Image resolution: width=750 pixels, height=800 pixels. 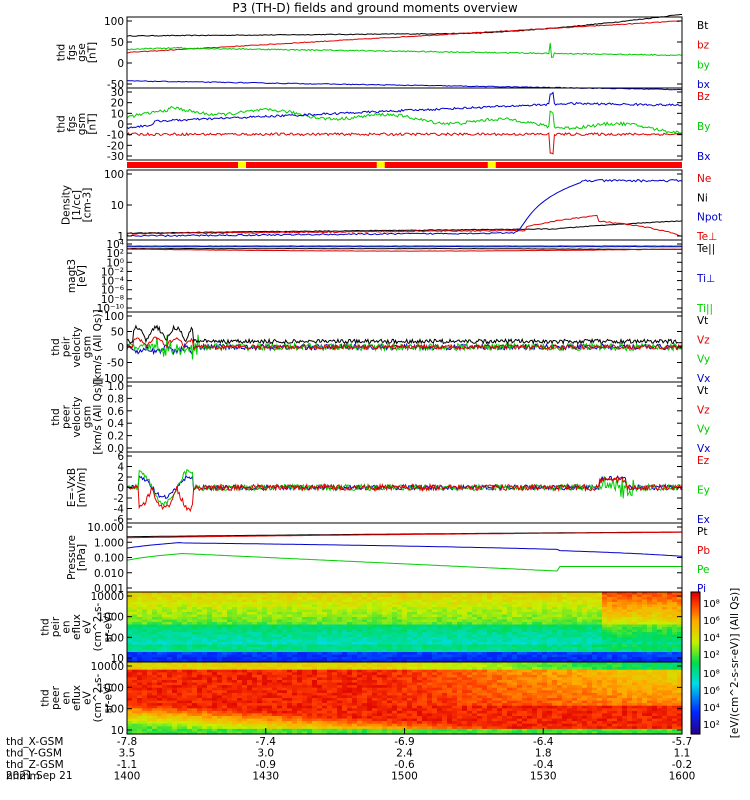 What do you see at coordinates (109, 559) in the screenshot?
I see `y-tick-label: 0.100` at bounding box center [109, 559].